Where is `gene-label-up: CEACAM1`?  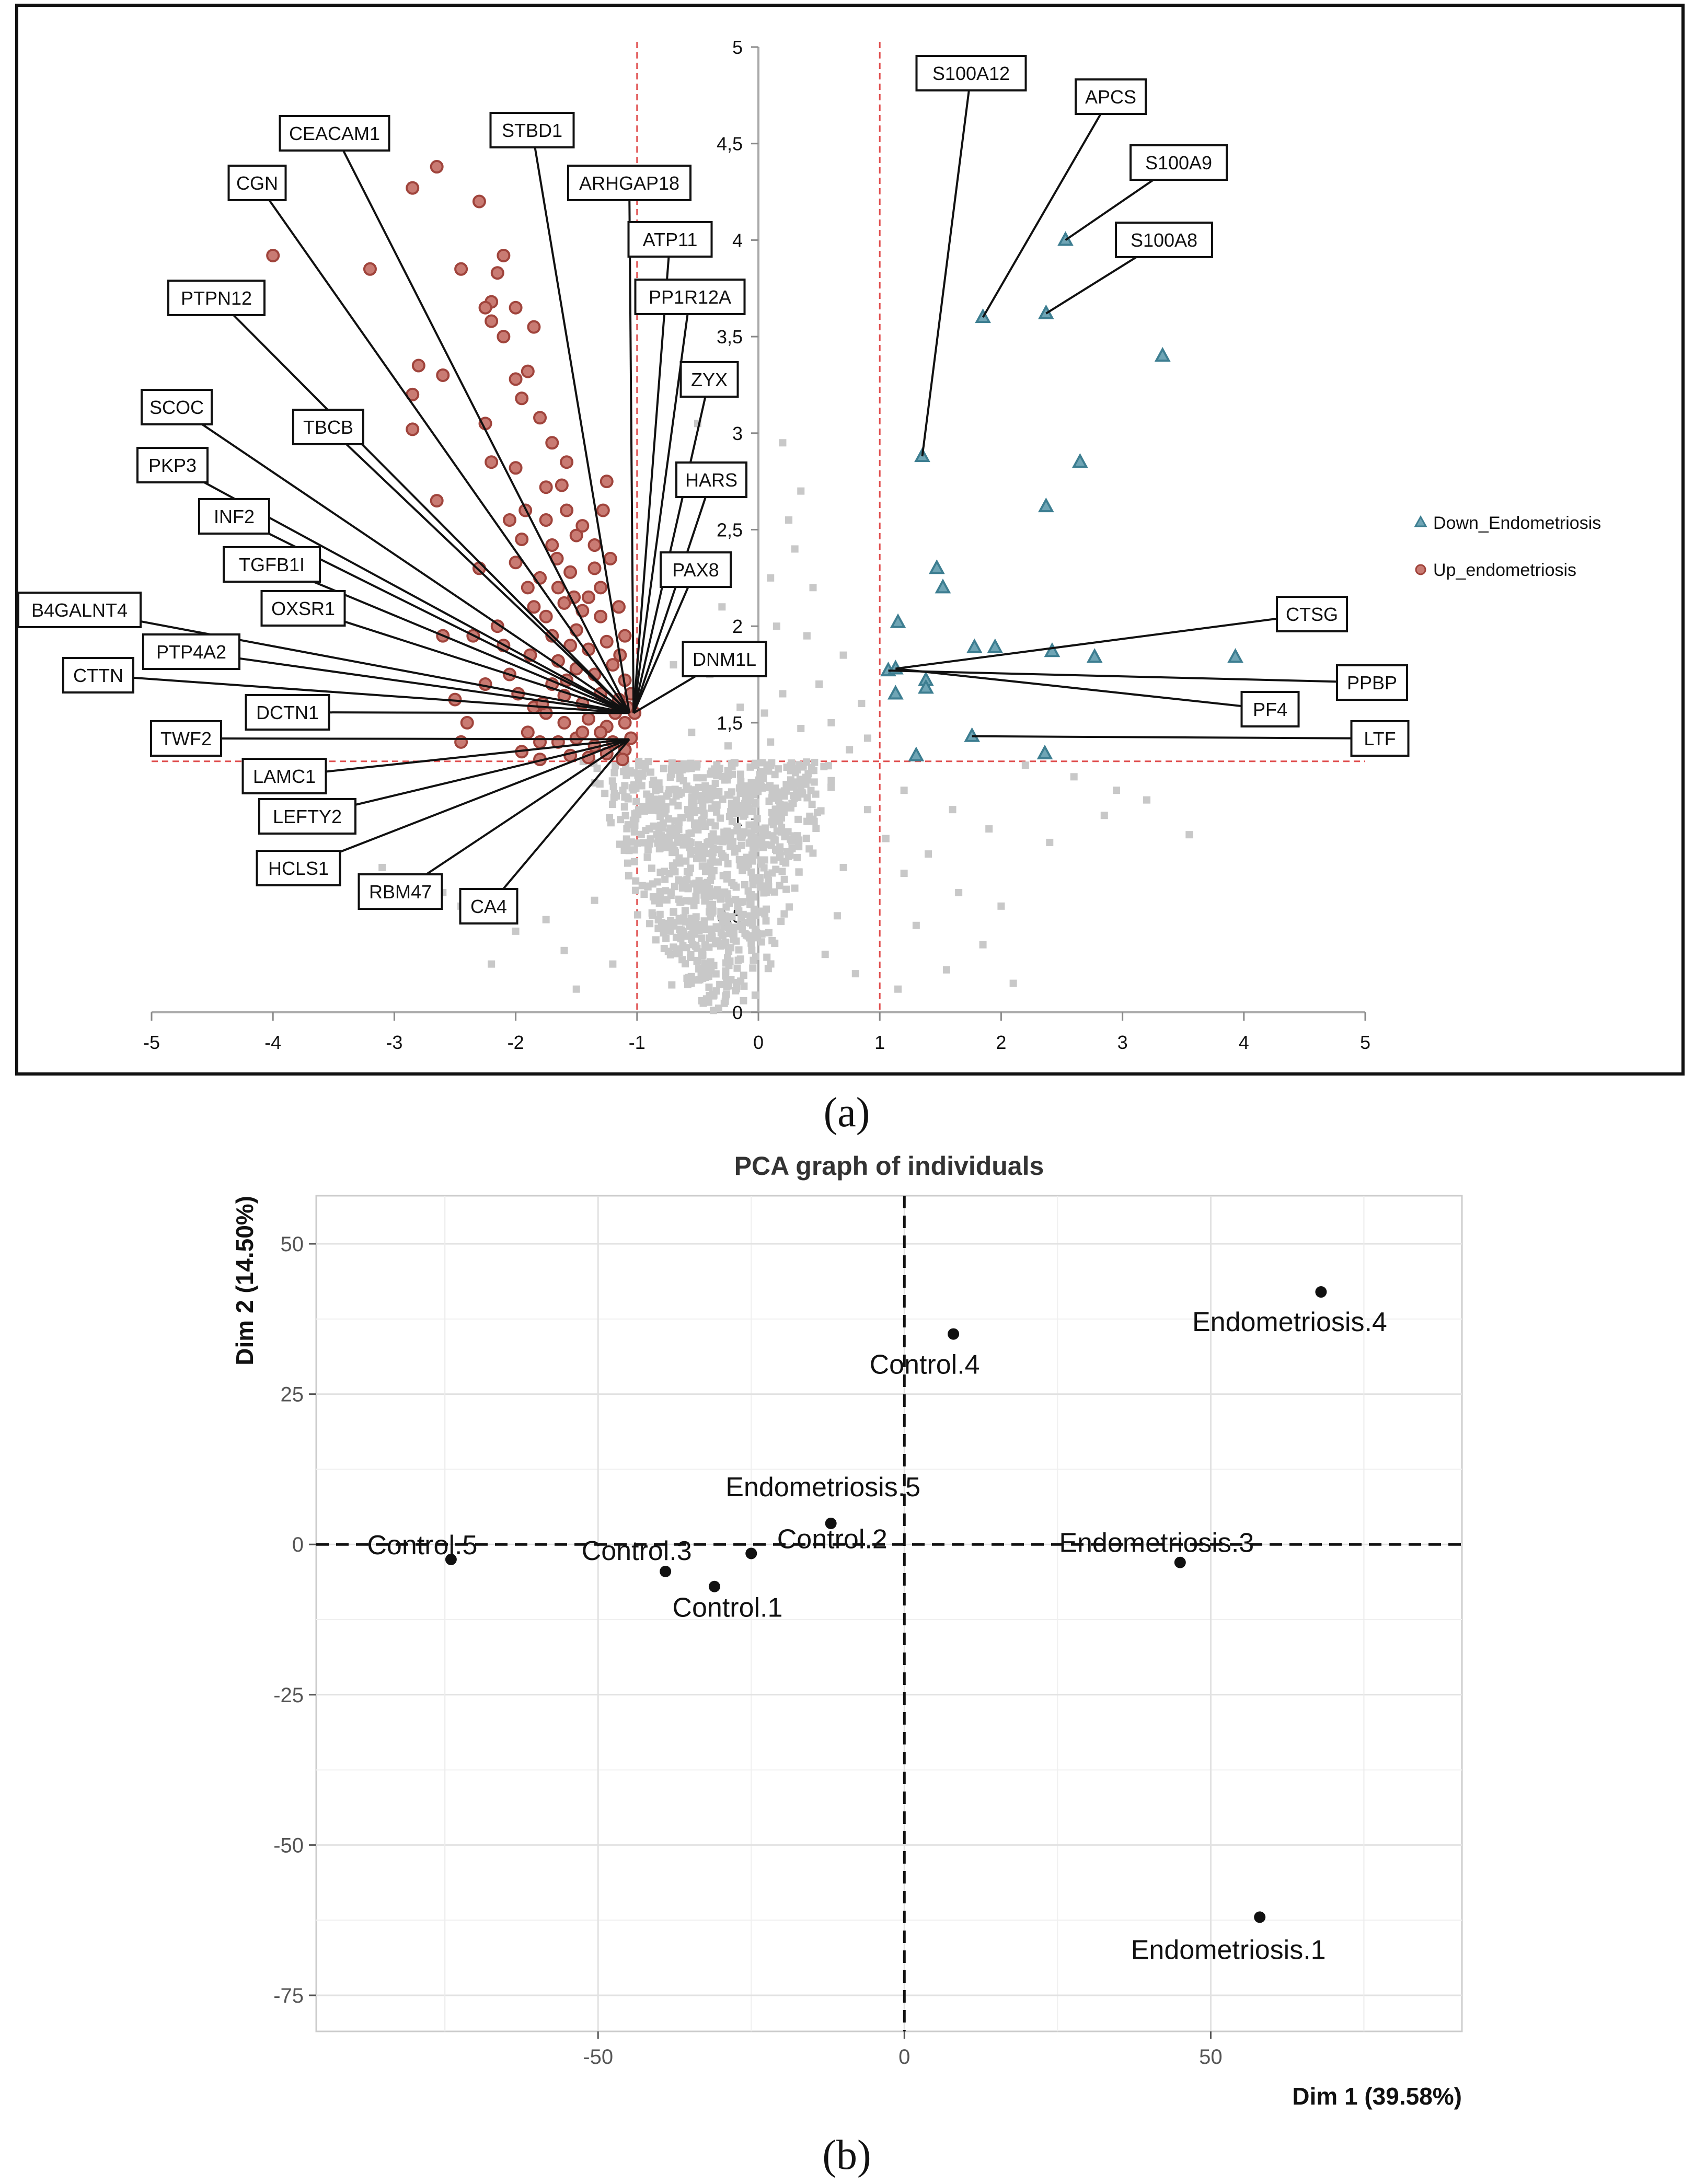 gene-label-up: CEACAM1 is located at coordinates (334, 133).